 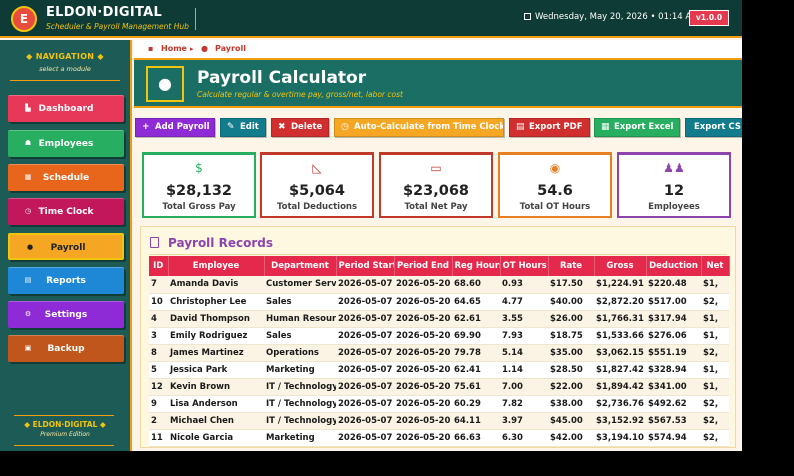 I want to click on sidebar-item-time-clock: ◷ Time Clock, so click(x=66, y=211).